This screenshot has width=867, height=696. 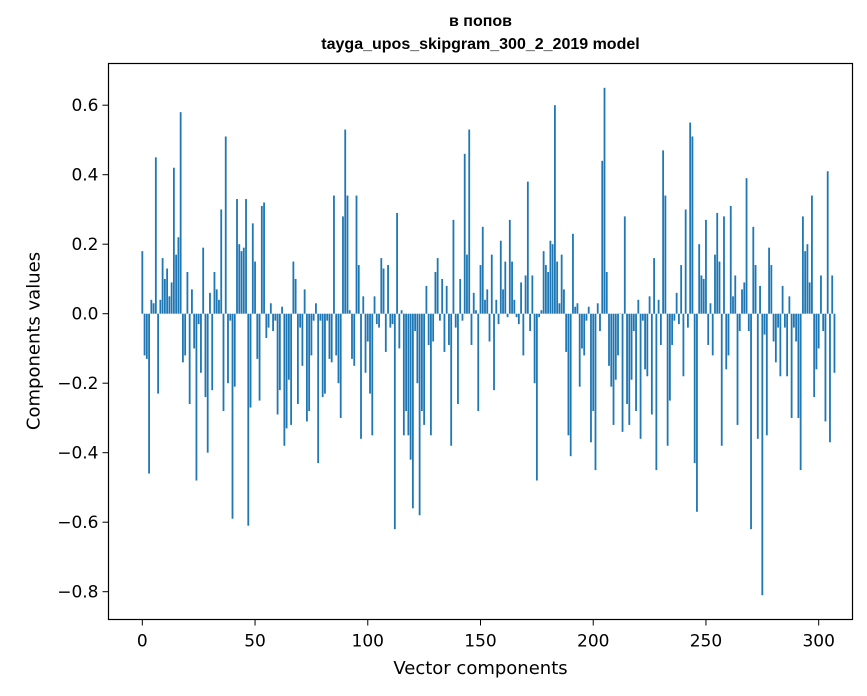 What do you see at coordinates (34, 341) in the screenshot?
I see `y-axis-label: Components values` at bounding box center [34, 341].